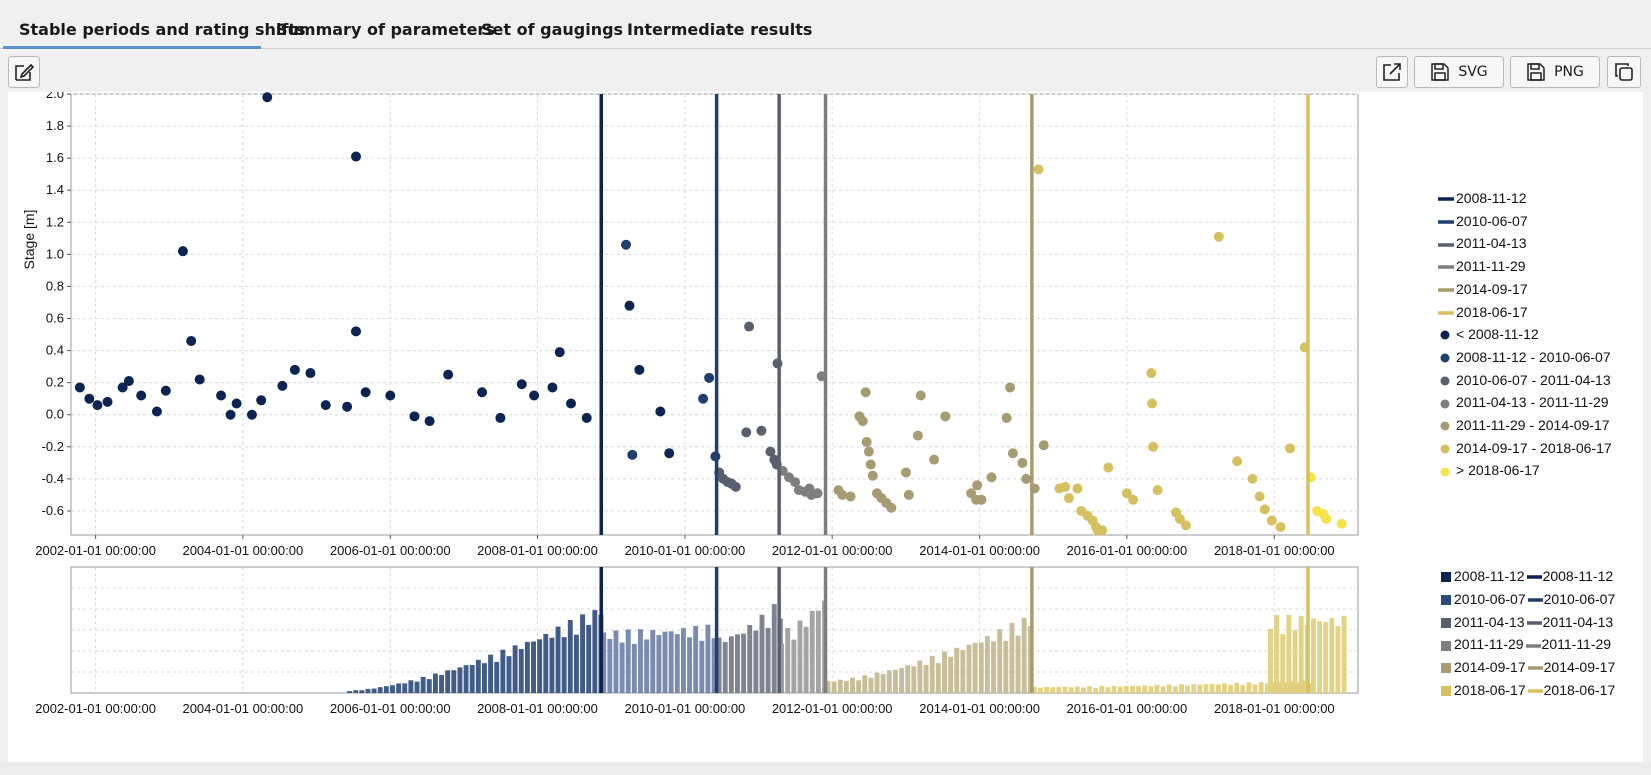 Image resolution: width=1651 pixels, height=775 pixels. I want to click on svg-label: SVG, so click(1473, 72).